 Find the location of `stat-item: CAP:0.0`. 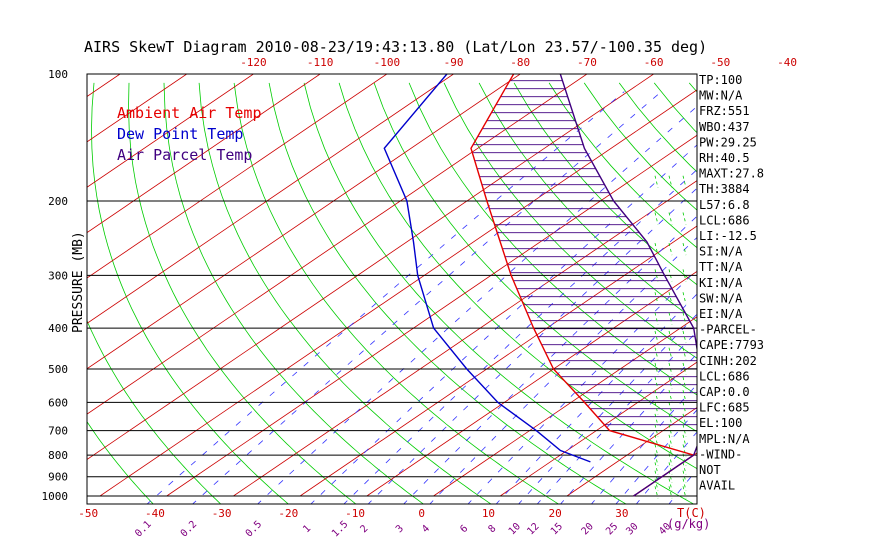

stat-item: CAP:0.0 is located at coordinates (724, 392).